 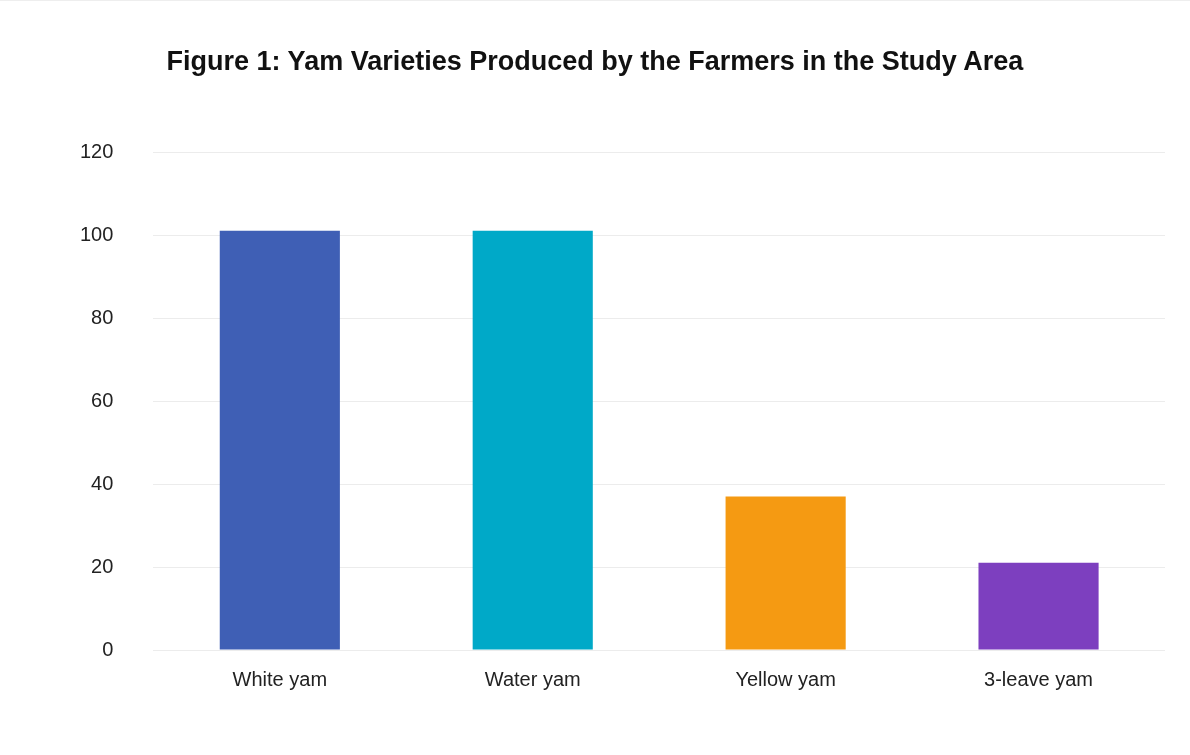 What do you see at coordinates (108, 648) in the screenshot?
I see `y-tick-label: 0` at bounding box center [108, 648].